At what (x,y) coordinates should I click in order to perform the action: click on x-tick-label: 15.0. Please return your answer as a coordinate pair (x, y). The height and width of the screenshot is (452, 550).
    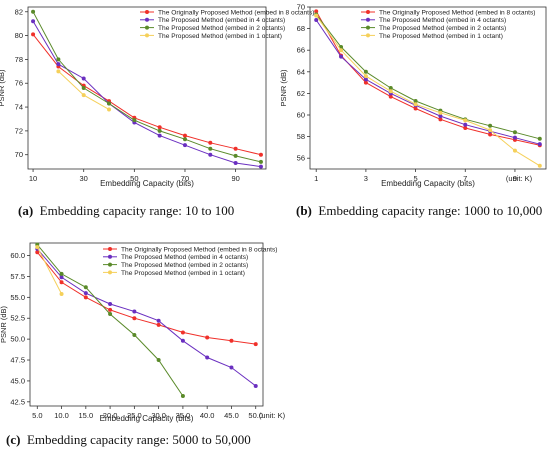
    Looking at the image, I should click on (86, 415).